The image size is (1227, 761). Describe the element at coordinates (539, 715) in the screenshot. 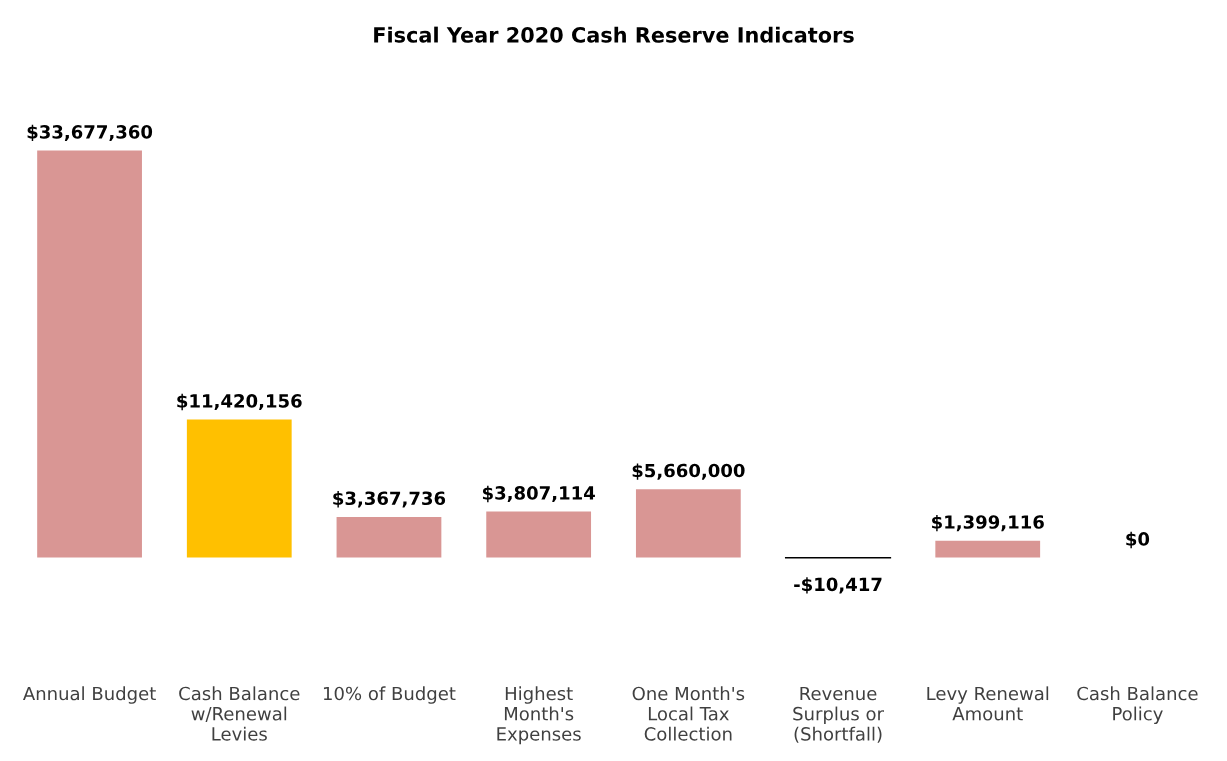

I see `x-tick-label: Highest Month's Expenses` at that location.